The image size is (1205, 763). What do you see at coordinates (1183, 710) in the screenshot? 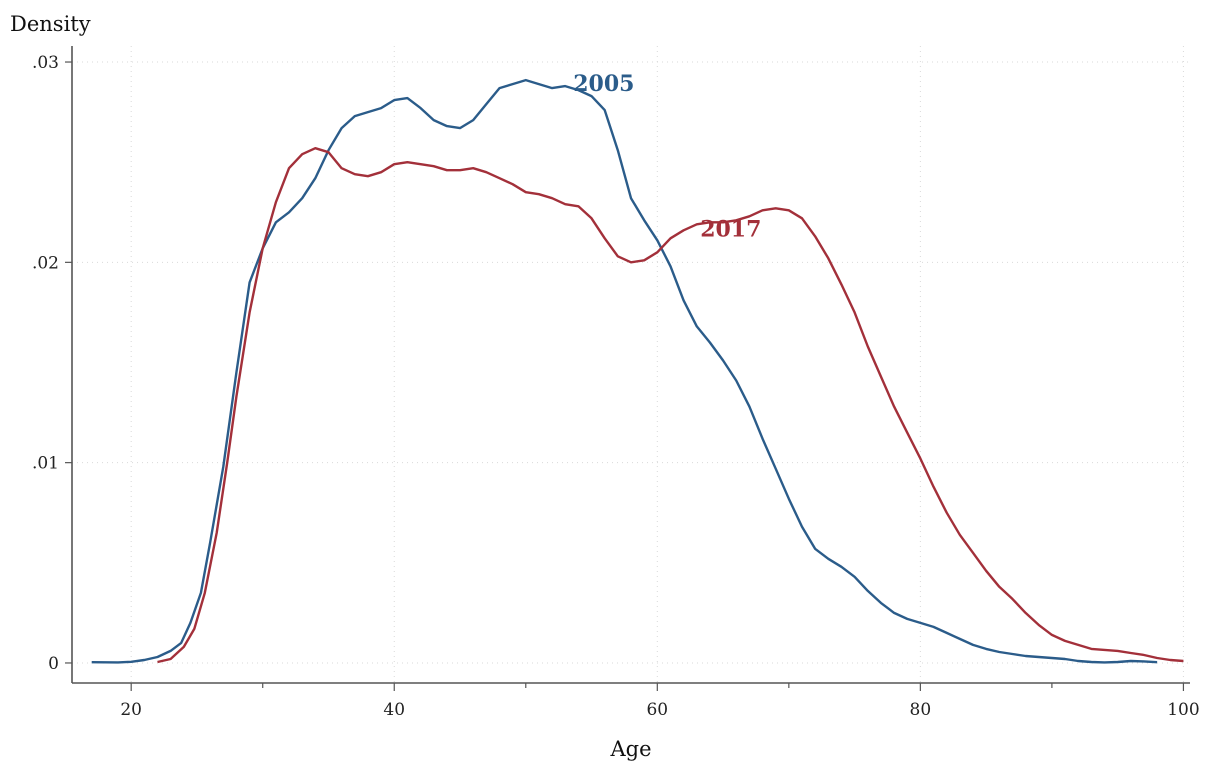
I see `x-tick-label: 100` at bounding box center [1183, 710].